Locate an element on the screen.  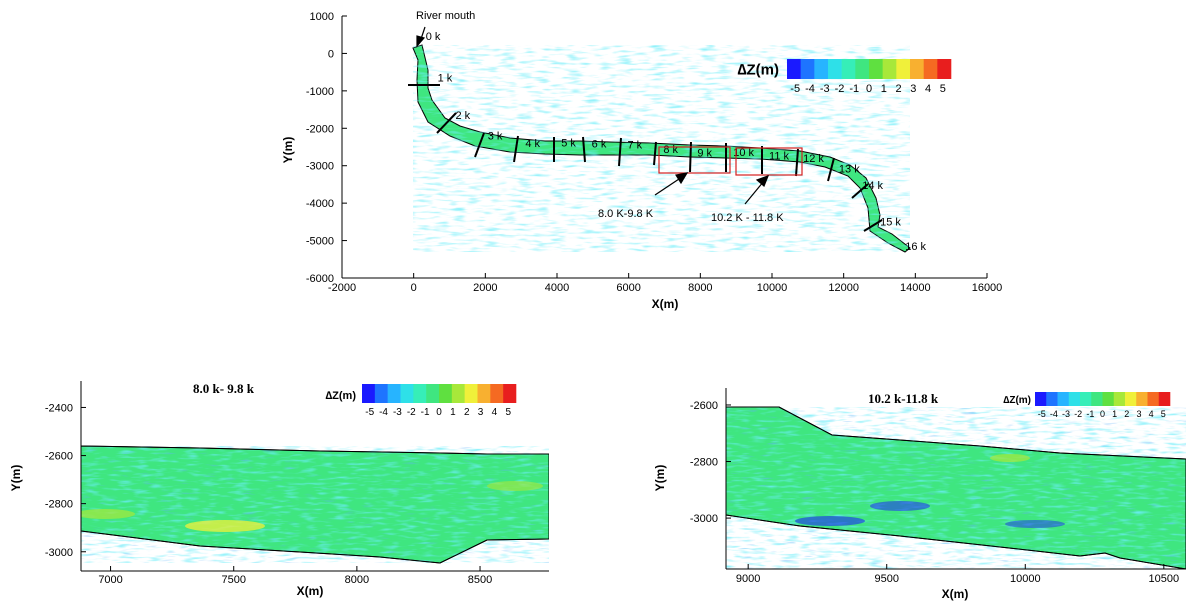
station-label: 12 k is located at coordinates (813, 159).